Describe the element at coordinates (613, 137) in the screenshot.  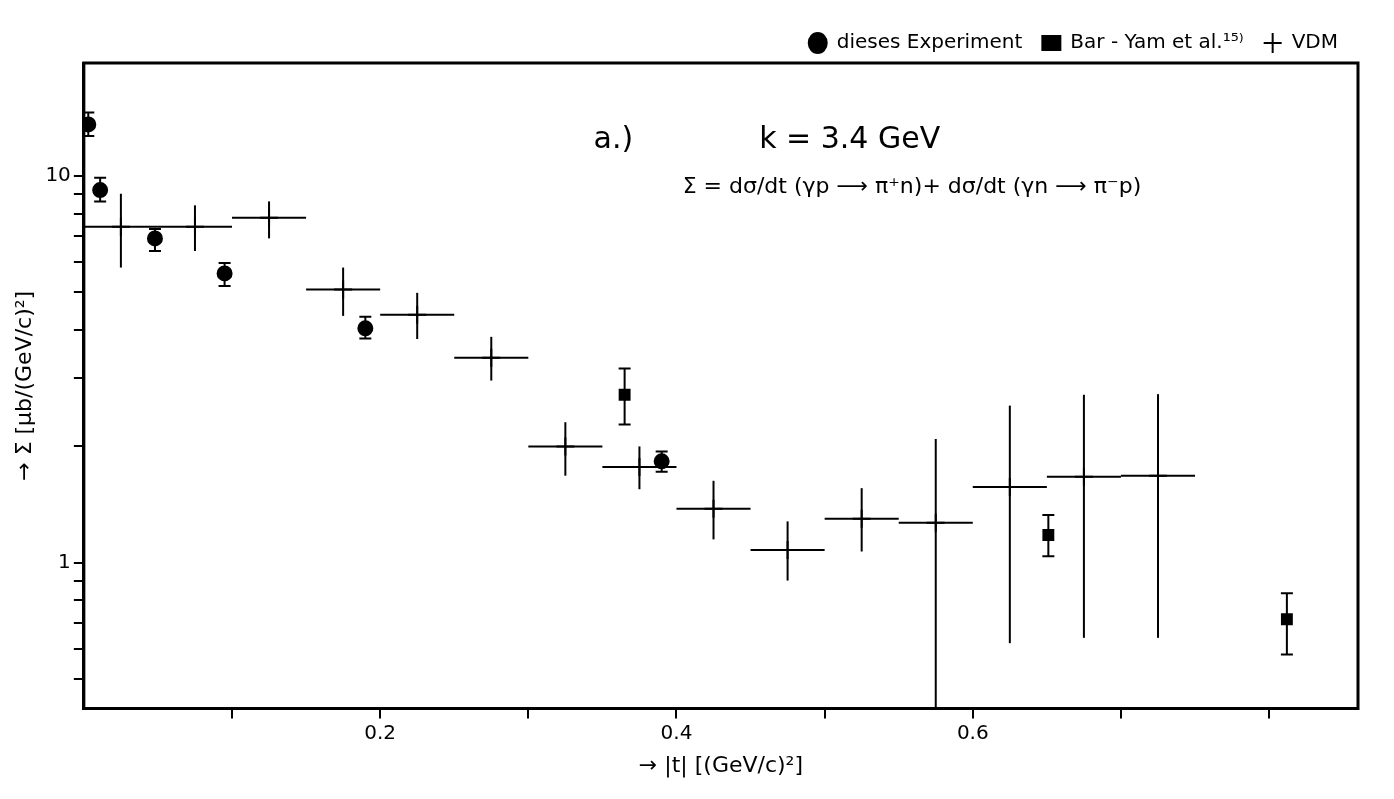
I see `annotation: a.)` at that location.